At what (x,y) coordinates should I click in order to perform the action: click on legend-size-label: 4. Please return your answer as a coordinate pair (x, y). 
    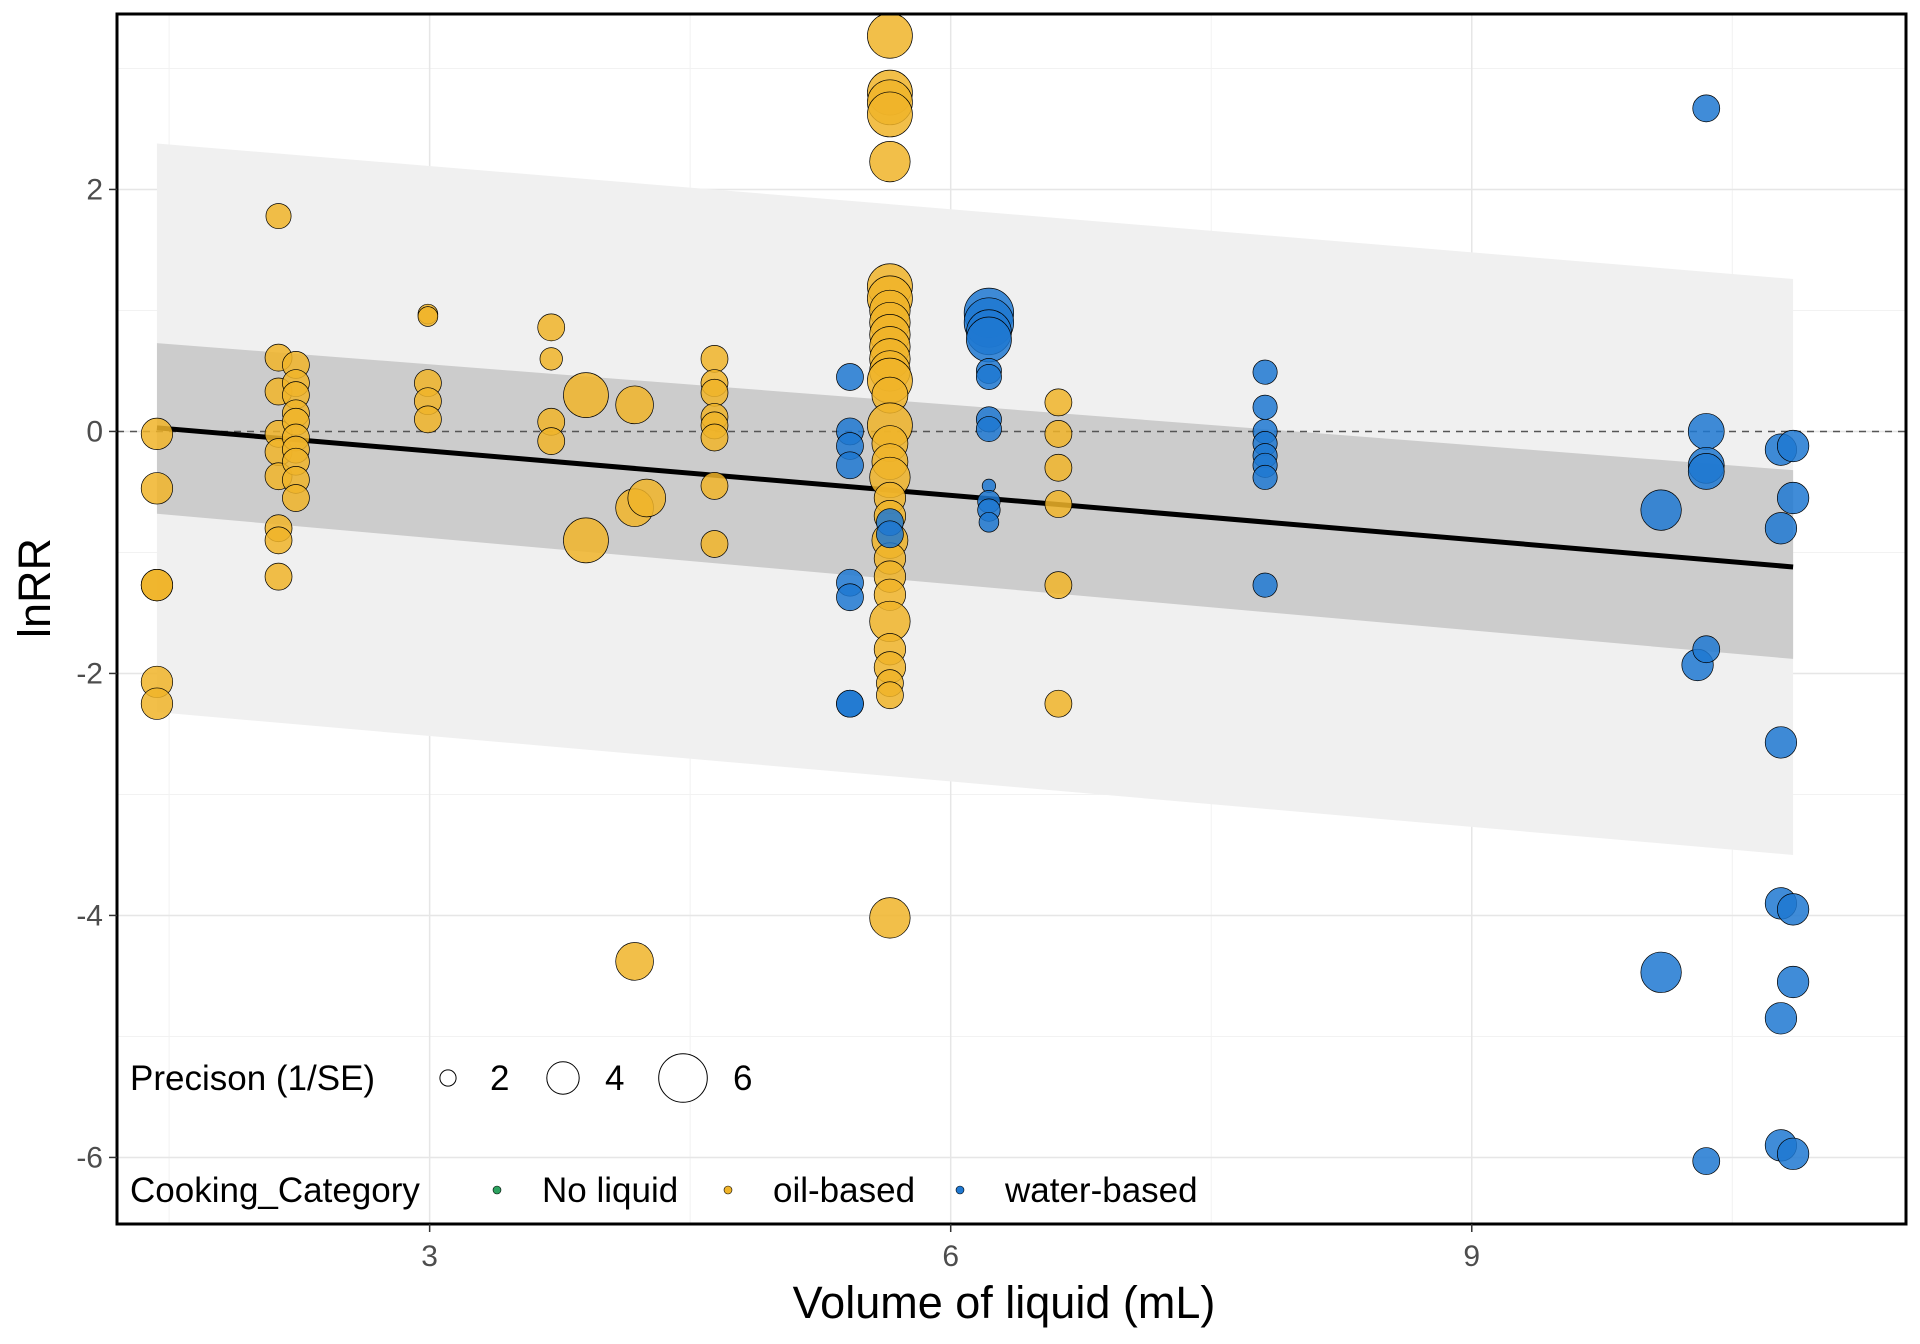
    Looking at the image, I should click on (614, 1078).